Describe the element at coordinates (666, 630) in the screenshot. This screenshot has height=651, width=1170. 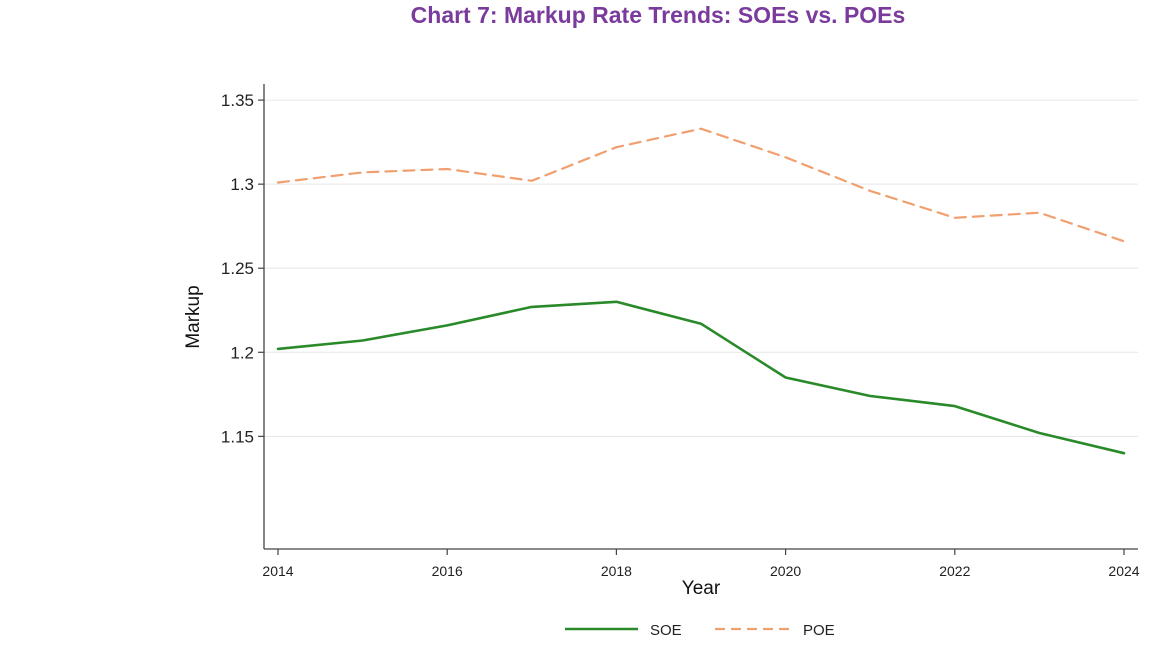
I see `legend-label-soe: SOE` at that location.